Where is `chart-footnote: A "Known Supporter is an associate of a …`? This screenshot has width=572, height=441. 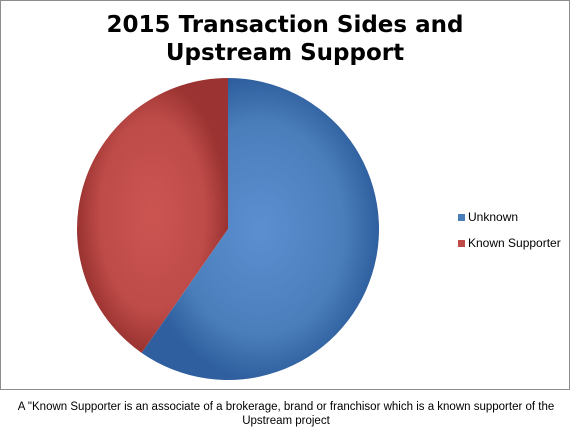 chart-footnote: A "Known Supporter is an associate of a … is located at coordinates (286, 414).